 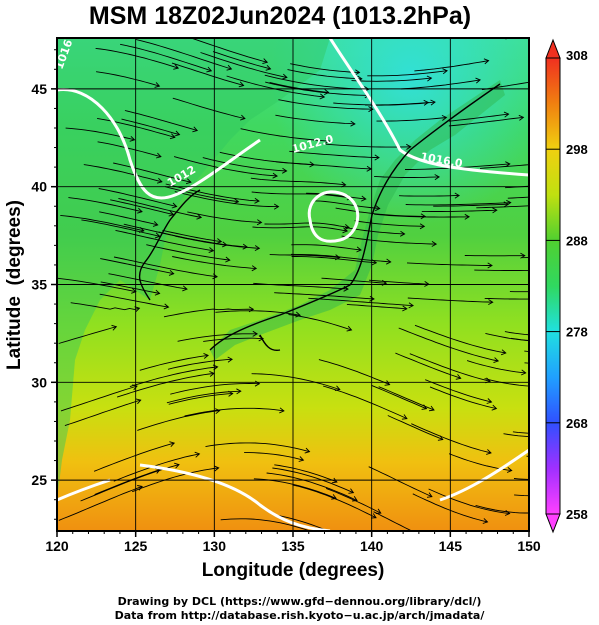 I want to click on y-axis-label: Latitude (degrees), so click(x=14, y=285).